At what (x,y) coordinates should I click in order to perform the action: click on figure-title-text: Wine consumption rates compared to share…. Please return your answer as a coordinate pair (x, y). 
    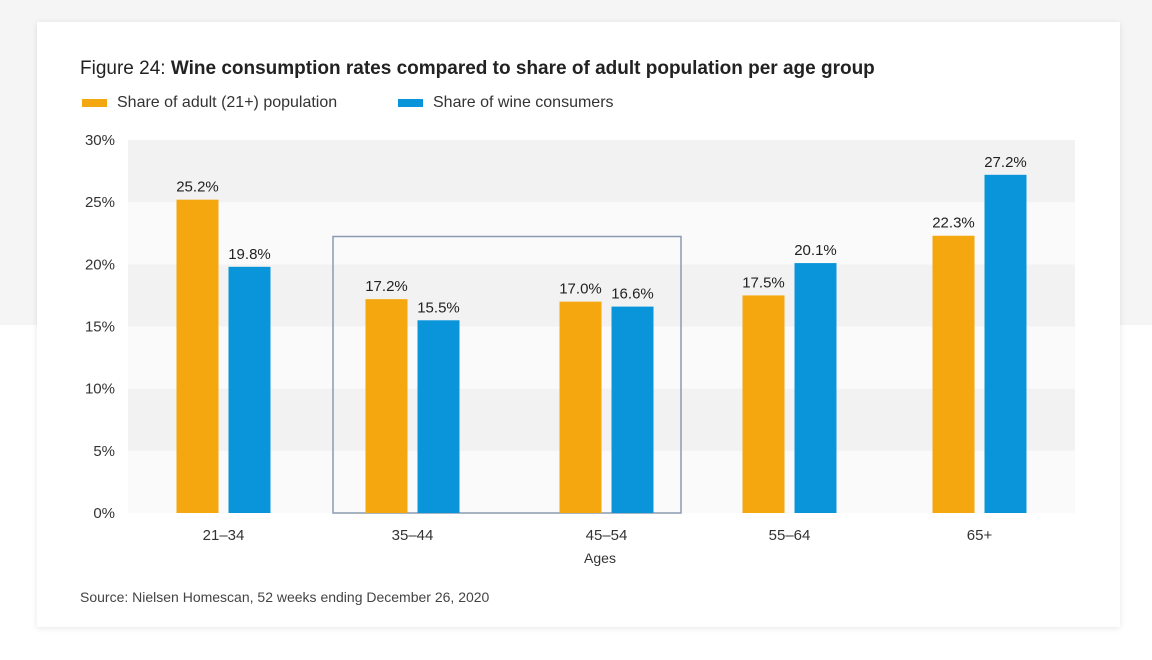
    Looking at the image, I should click on (522, 68).